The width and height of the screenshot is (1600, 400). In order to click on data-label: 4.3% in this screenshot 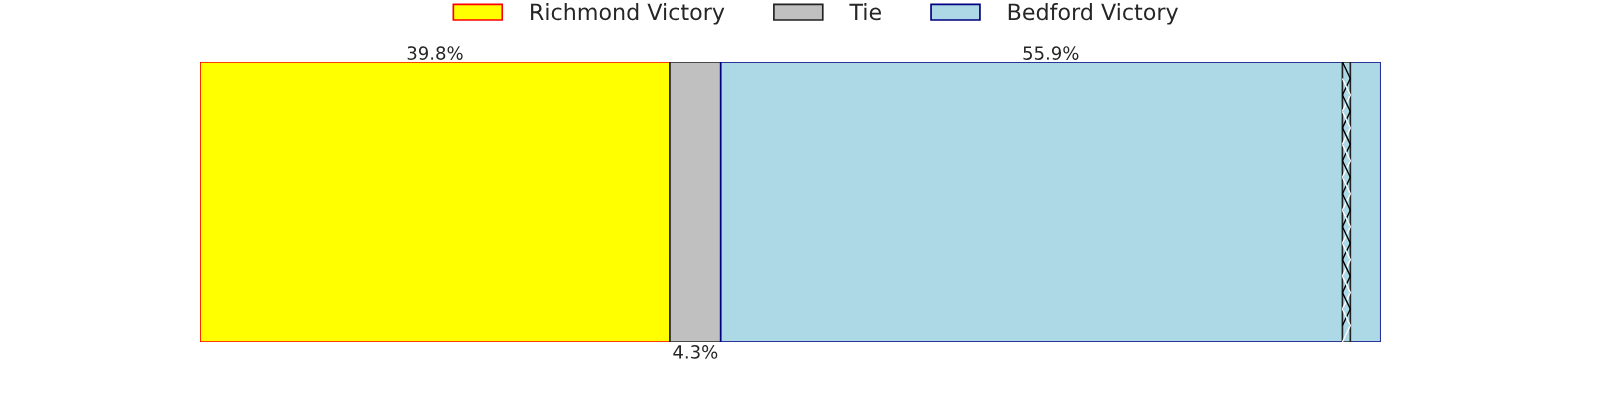, I will do `click(695, 352)`.